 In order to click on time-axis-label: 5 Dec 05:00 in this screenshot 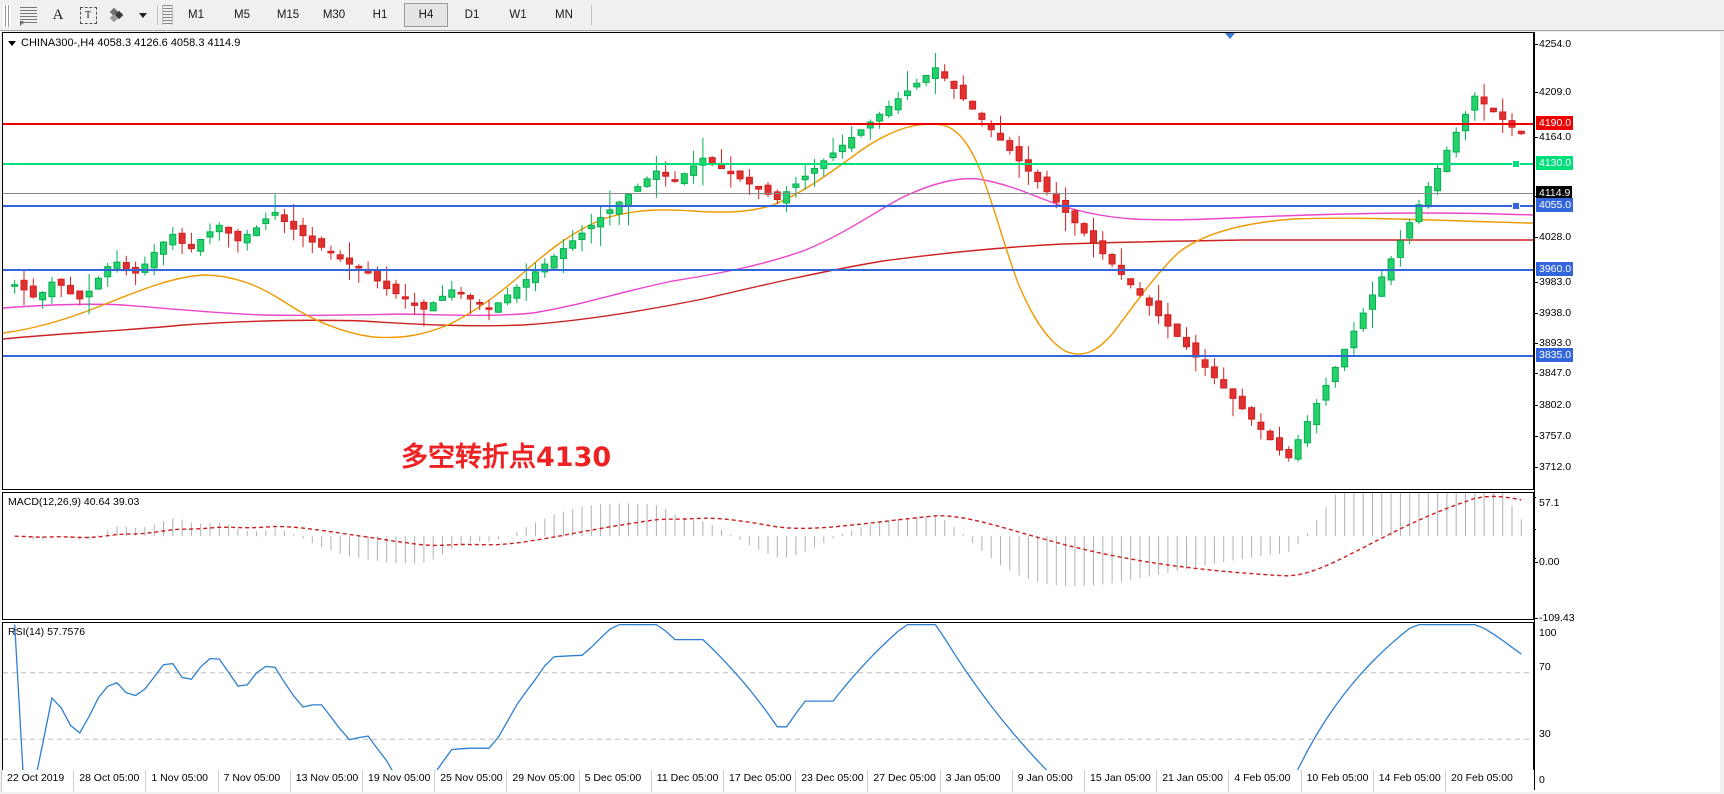, I will do `click(613, 778)`.